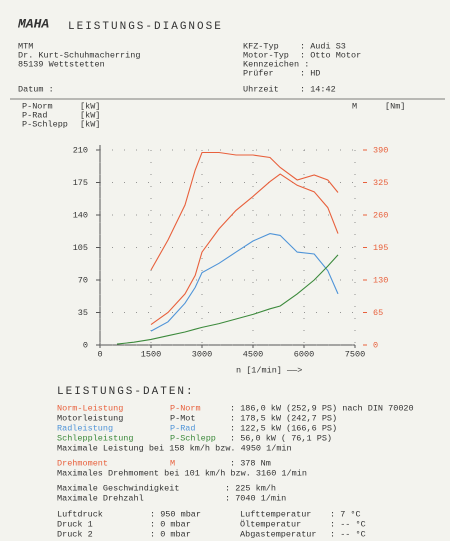 Image resolution: width=450 pixels, height=541 pixels. Describe the element at coordinates (95, 438) in the screenshot. I see `result-text: Schleppleistung` at that location.